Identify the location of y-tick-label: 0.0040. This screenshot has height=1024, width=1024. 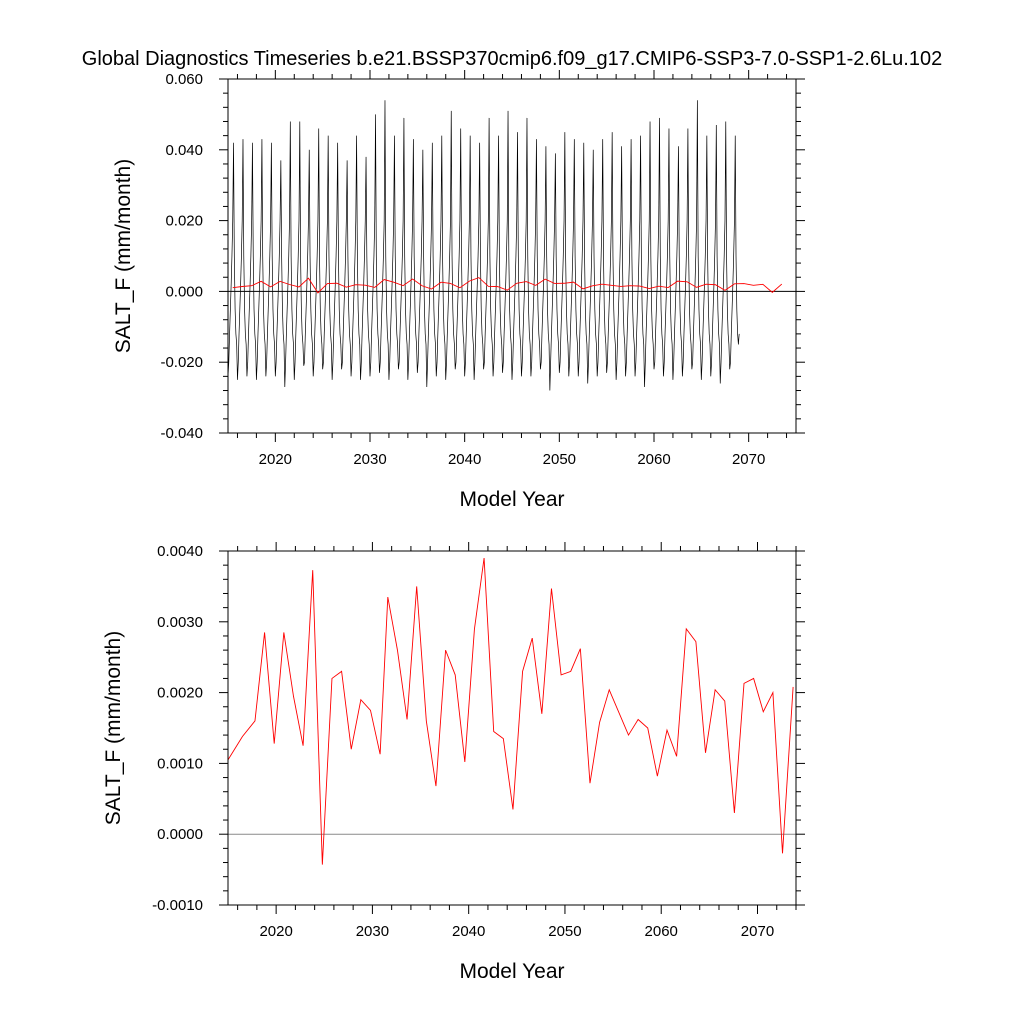
(180, 551).